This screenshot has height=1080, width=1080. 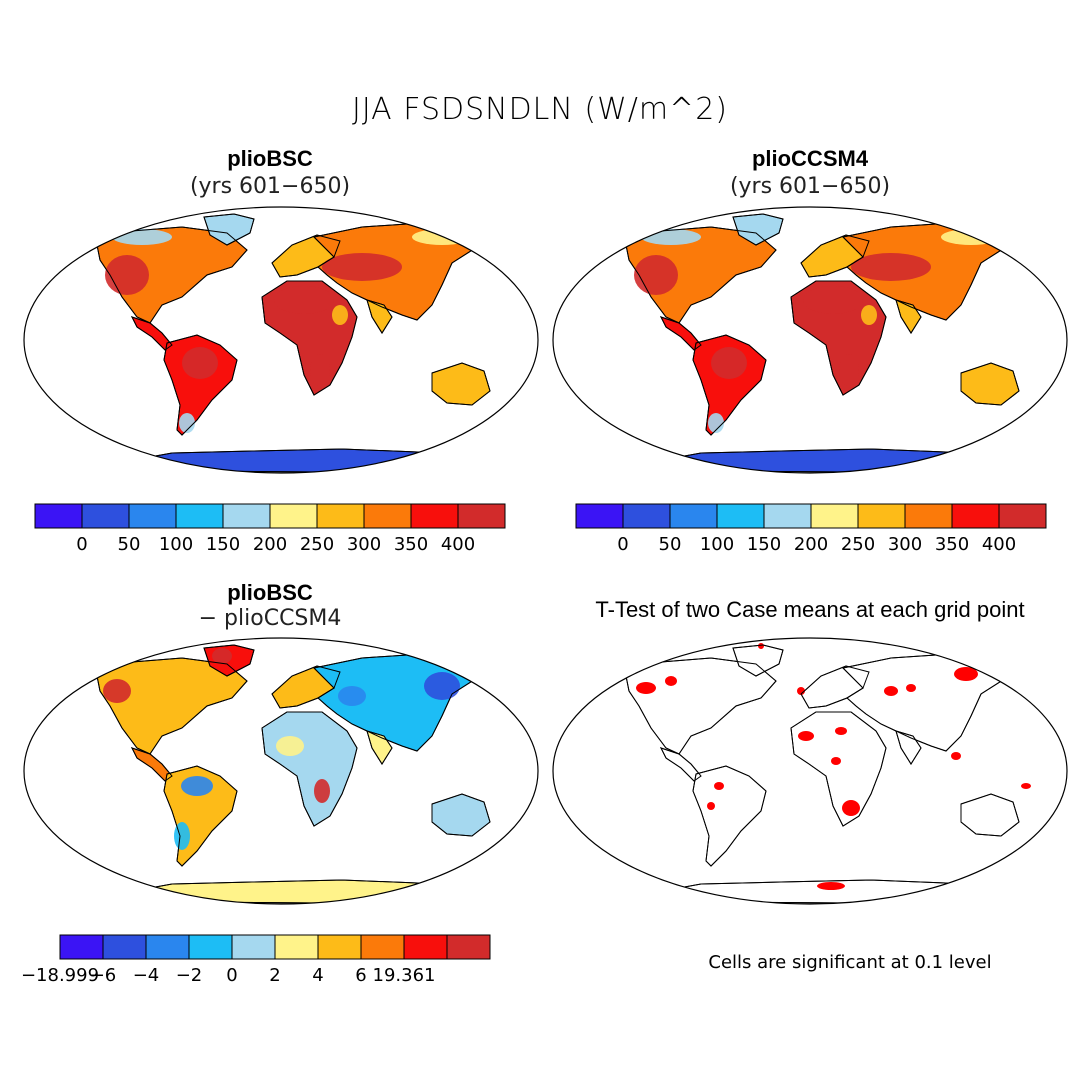 I want to click on map-panel-difference, so click(x=281, y=771).